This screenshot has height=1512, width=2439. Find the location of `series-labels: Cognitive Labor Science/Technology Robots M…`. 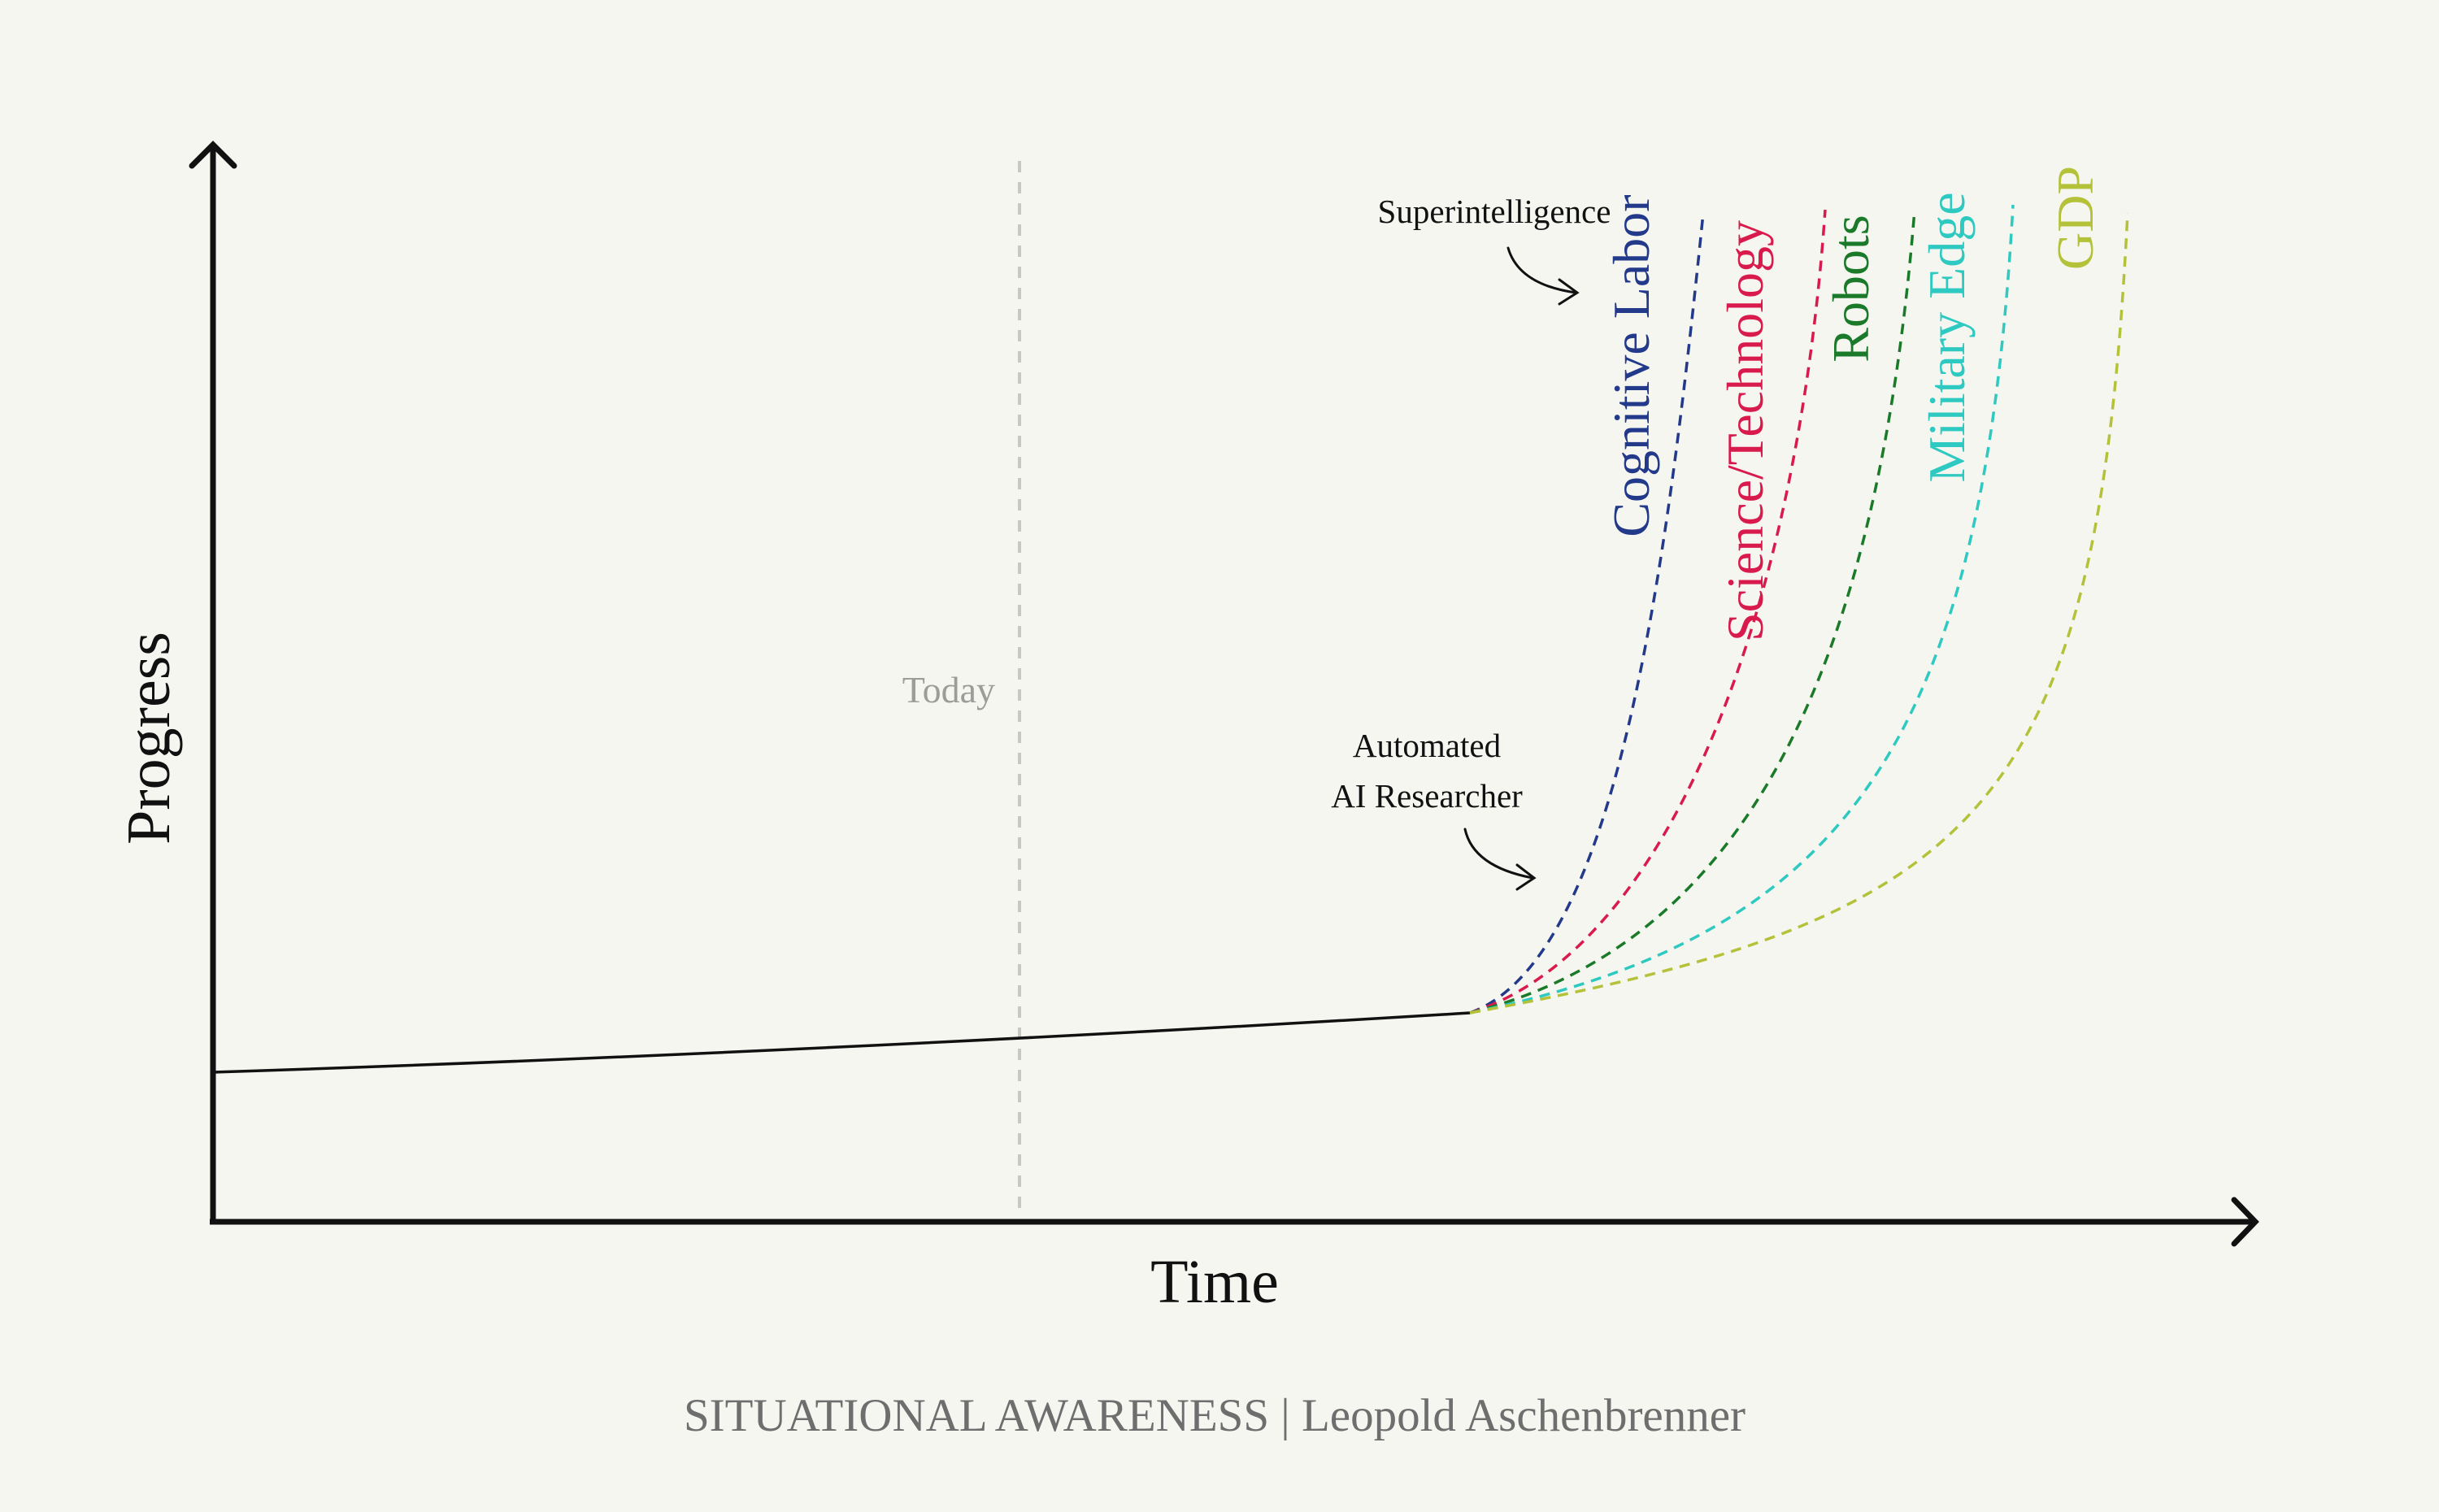

series-labels: Cognitive Labor Science/Technology Robots M… is located at coordinates (1853, 403).